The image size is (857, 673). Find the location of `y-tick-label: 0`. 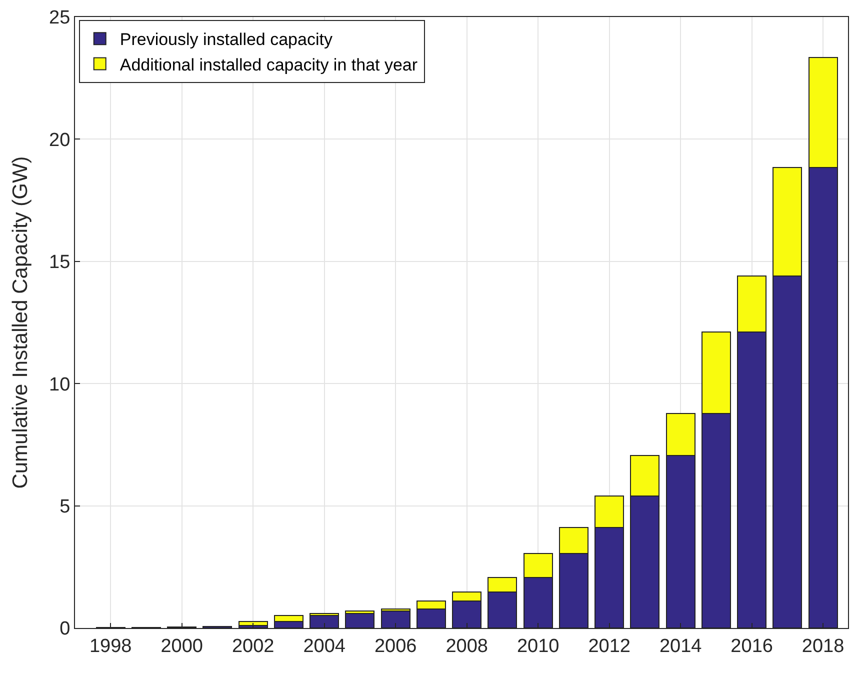

y-tick-label: 0 is located at coordinates (65, 629).